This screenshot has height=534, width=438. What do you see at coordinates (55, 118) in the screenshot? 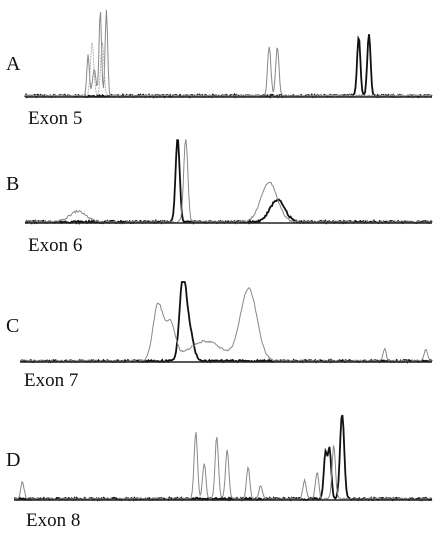
I see `panel-a-exon-label: Exon 5` at bounding box center [55, 118].